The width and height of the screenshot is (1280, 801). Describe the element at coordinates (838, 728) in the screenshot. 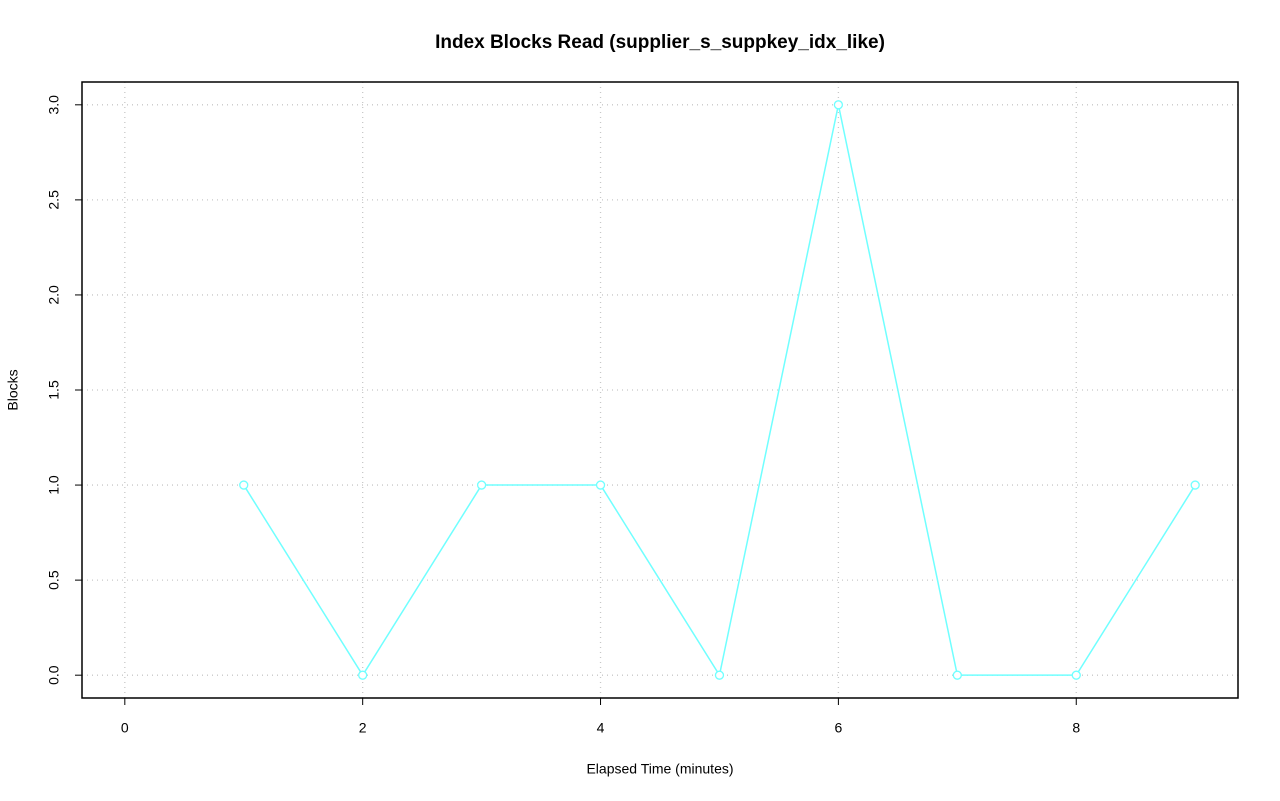

I see `x-tick-label: 6` at that location.